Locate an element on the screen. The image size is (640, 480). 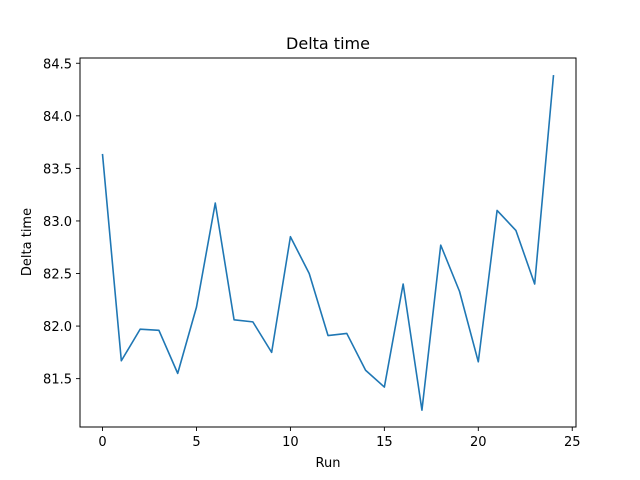
y-tick-label: 83.5 is located at coordinates (57, 169).